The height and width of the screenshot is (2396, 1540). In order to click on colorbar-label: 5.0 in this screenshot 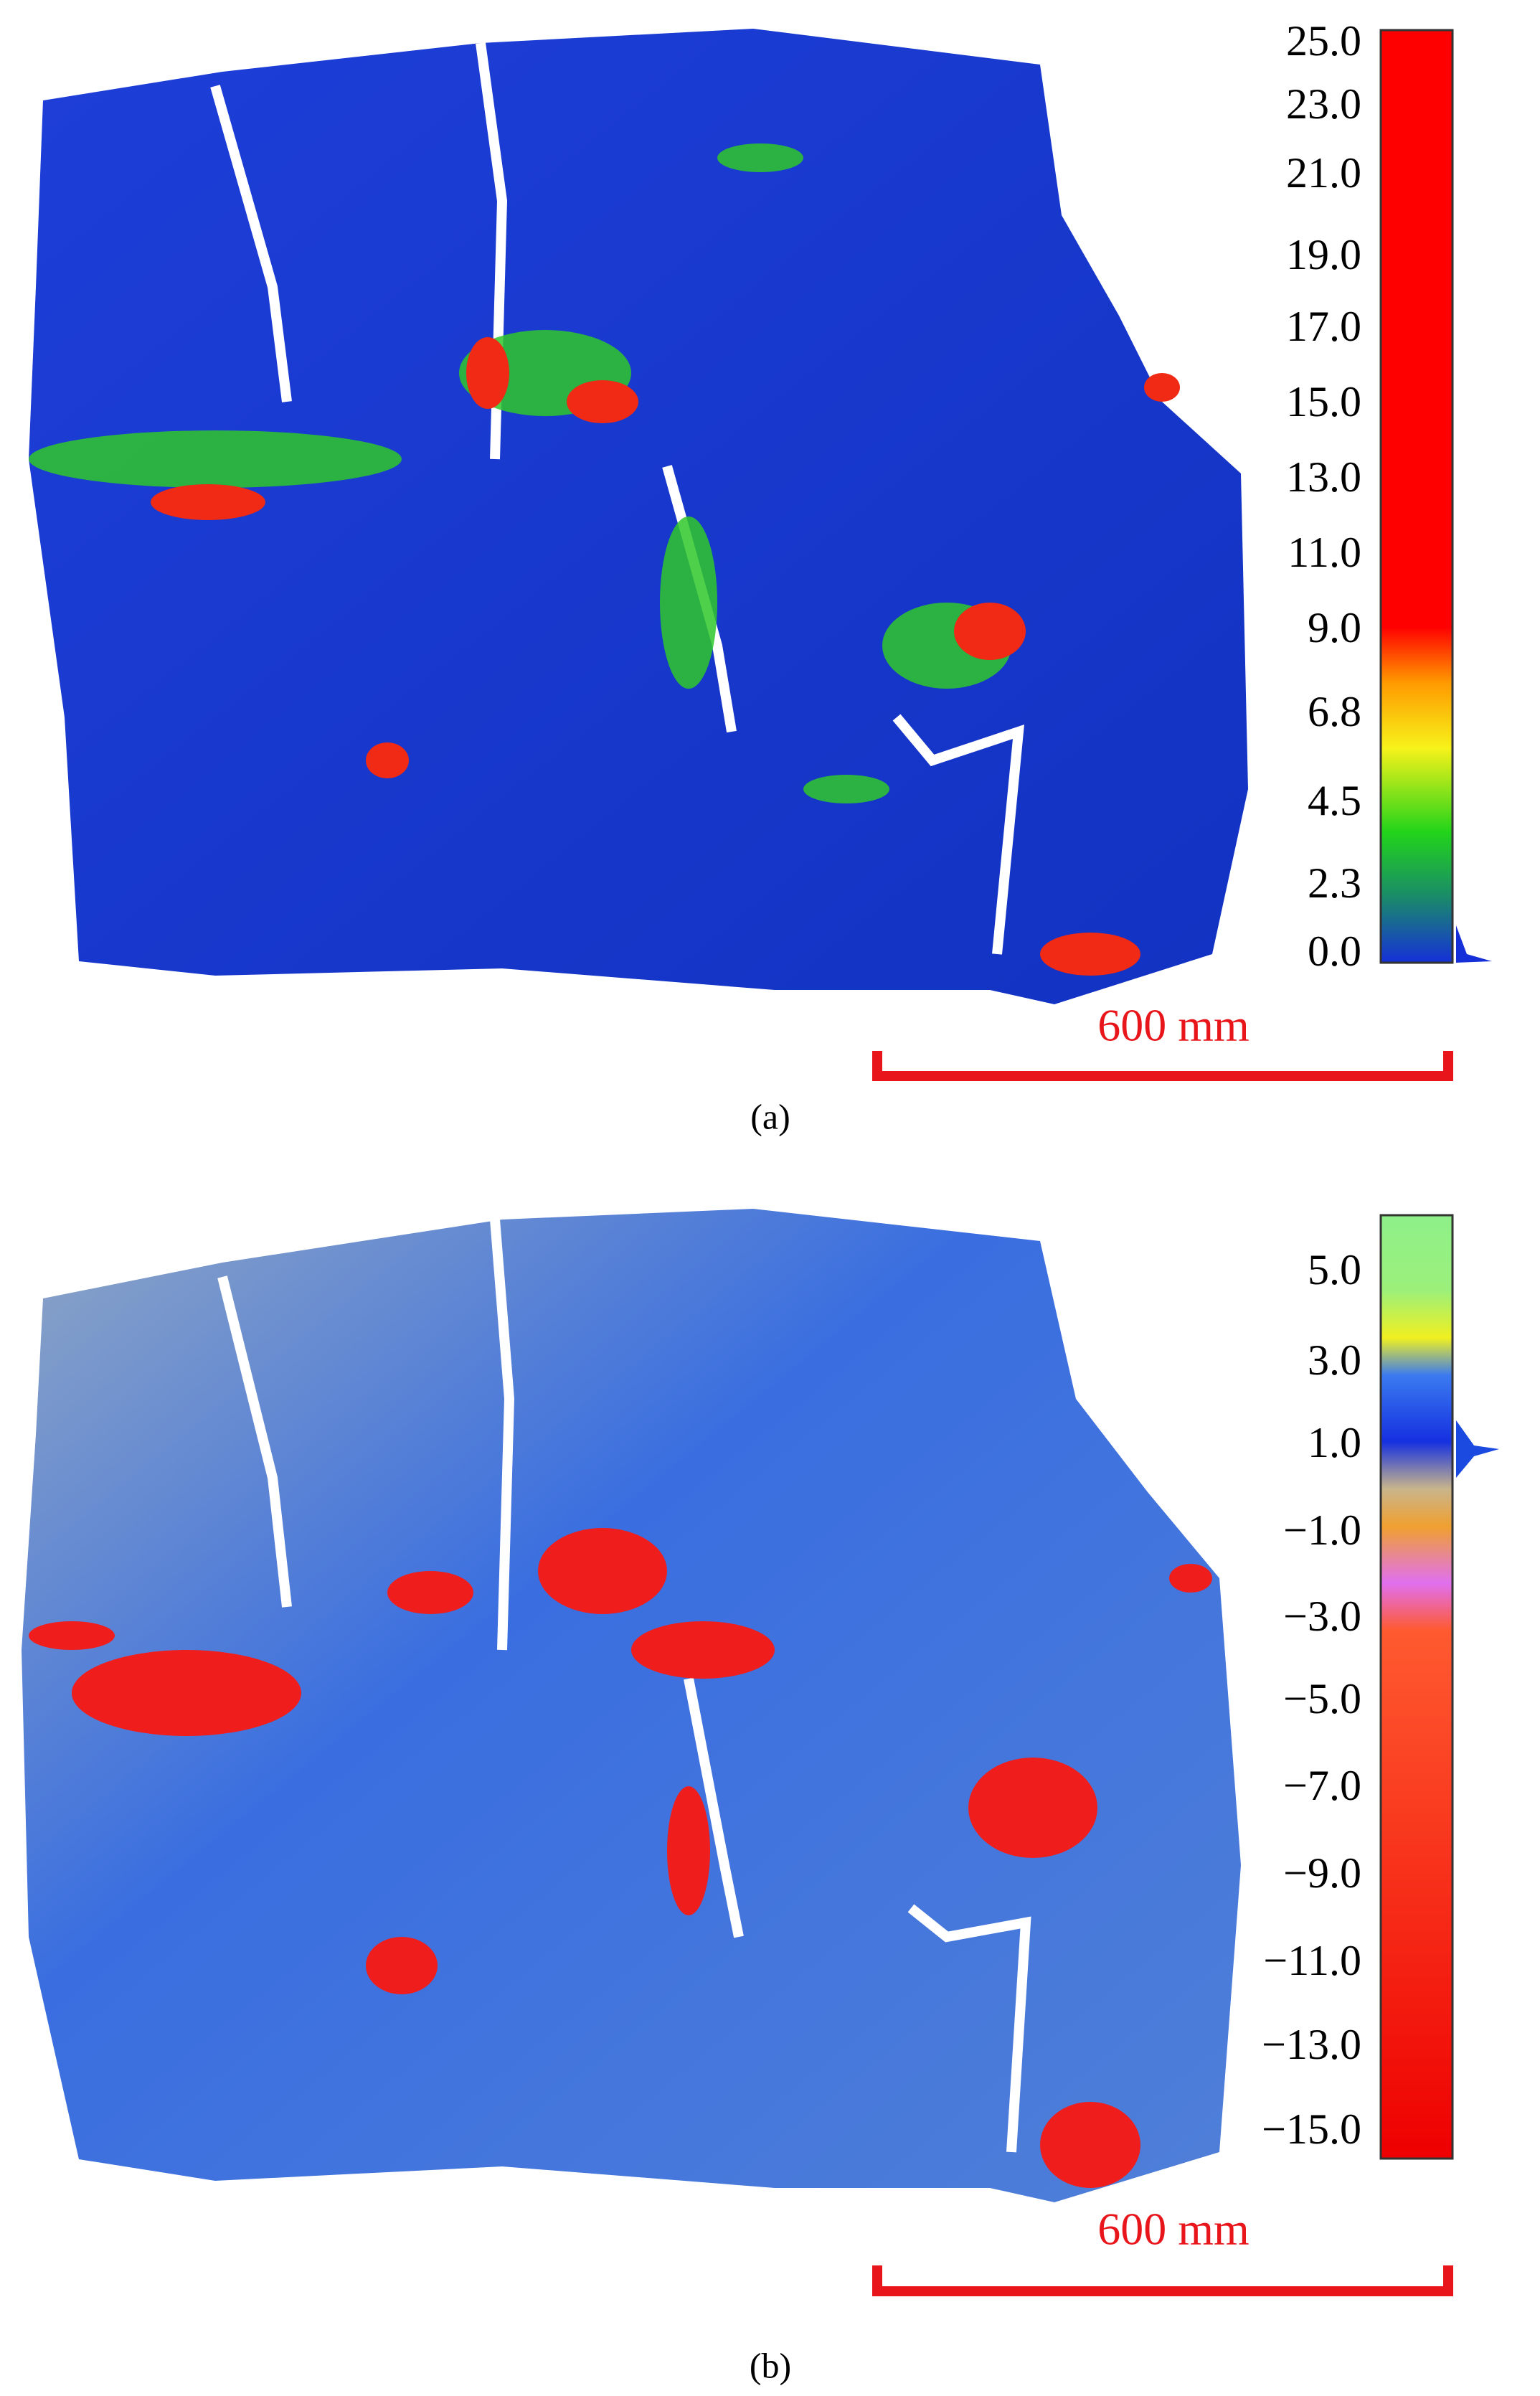, I will do `click(1334, 1269)`.